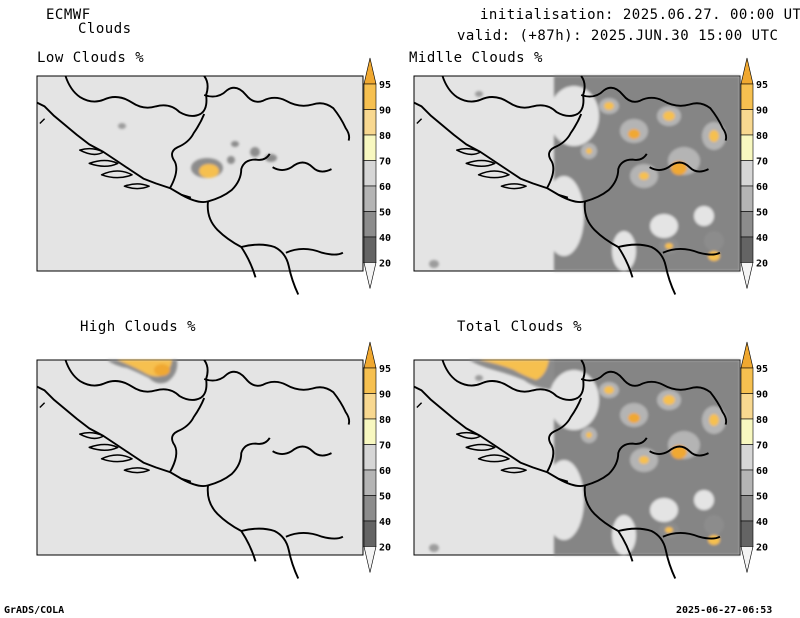 The image size is (800, 618). What do you see at coordinates (476, 58) in the screenshot?
I see `panel-title-mid: Midlle Clouds %` at bounding box center [476, 58].